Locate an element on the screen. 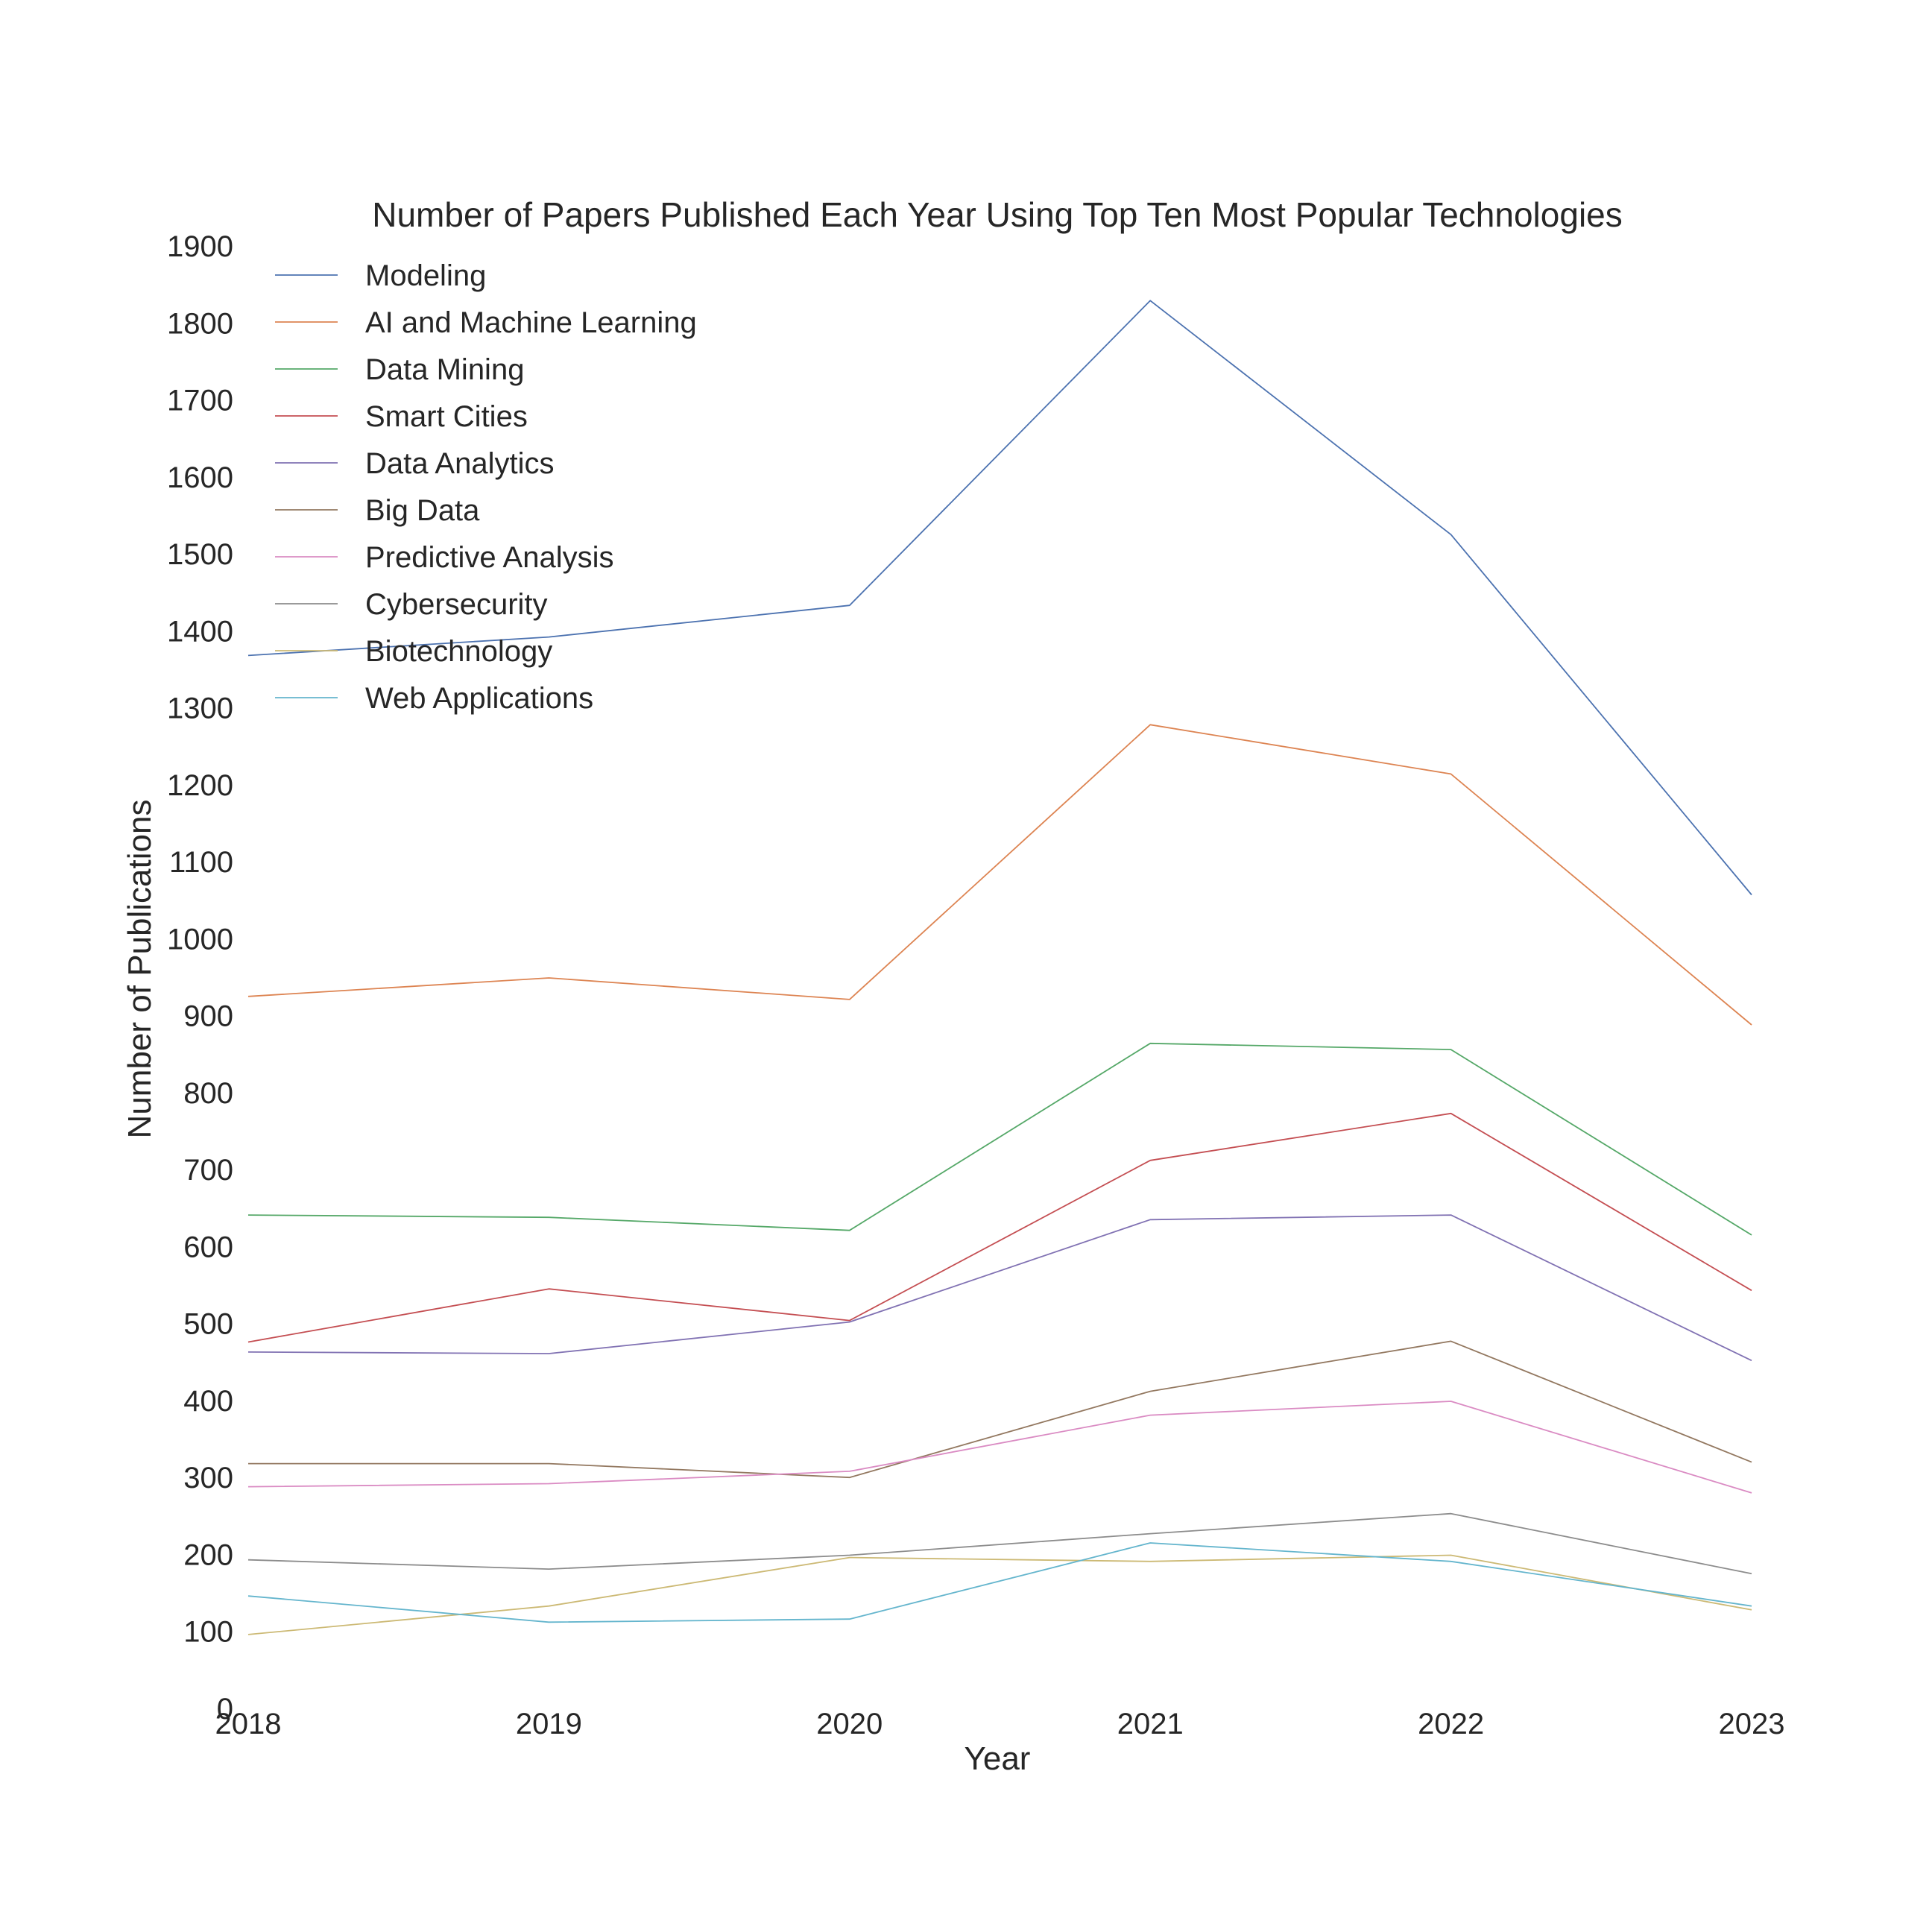 The height and width of the screenshot is (1932, 1932). y-axis-label: Number of Publications is located at coordinates (139, 970).